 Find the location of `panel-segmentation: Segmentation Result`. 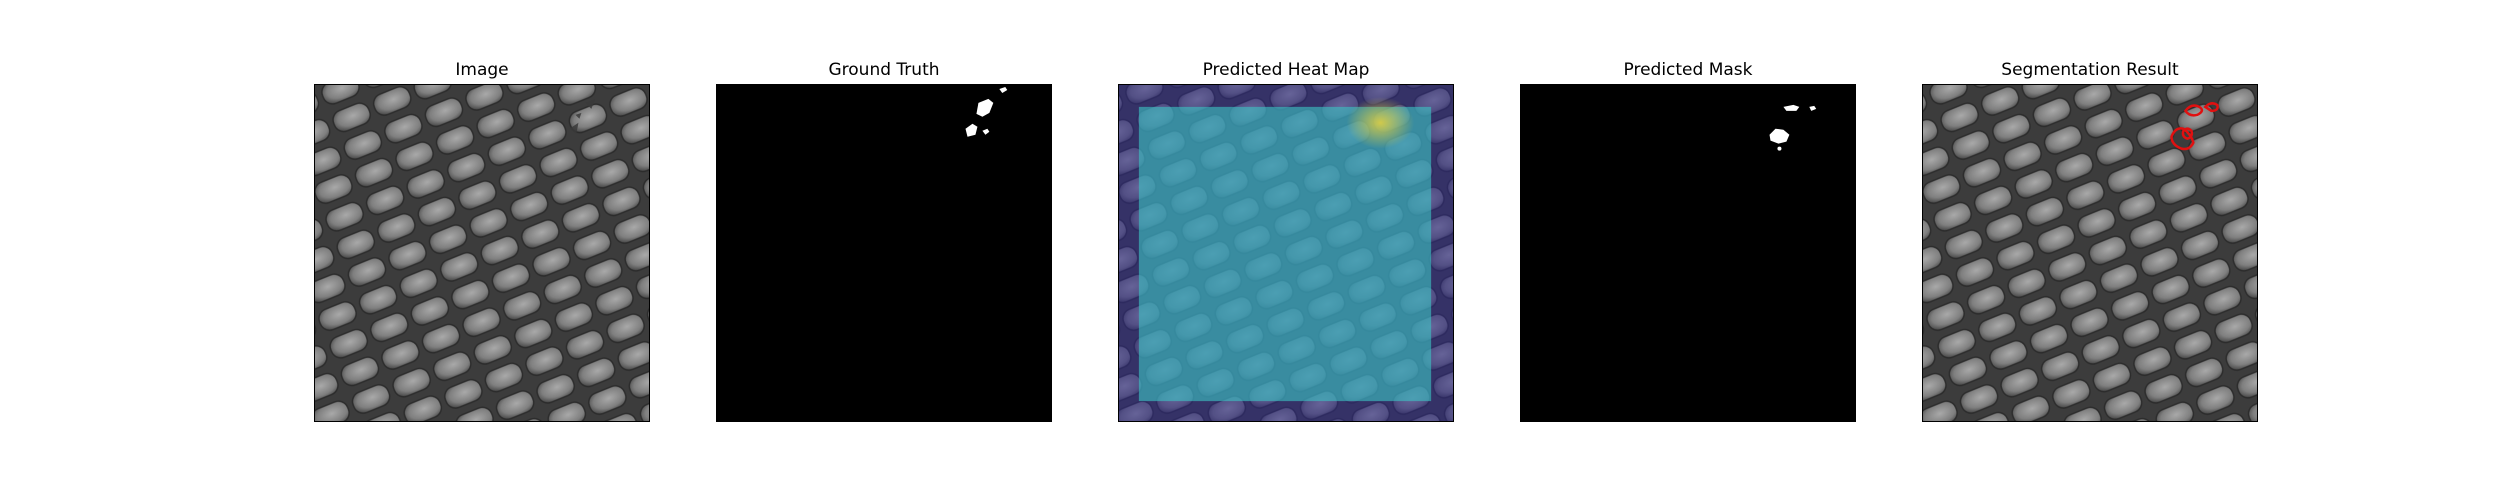

panel-segmentation: Segmentation Result is located at coordinates (2090, 241).